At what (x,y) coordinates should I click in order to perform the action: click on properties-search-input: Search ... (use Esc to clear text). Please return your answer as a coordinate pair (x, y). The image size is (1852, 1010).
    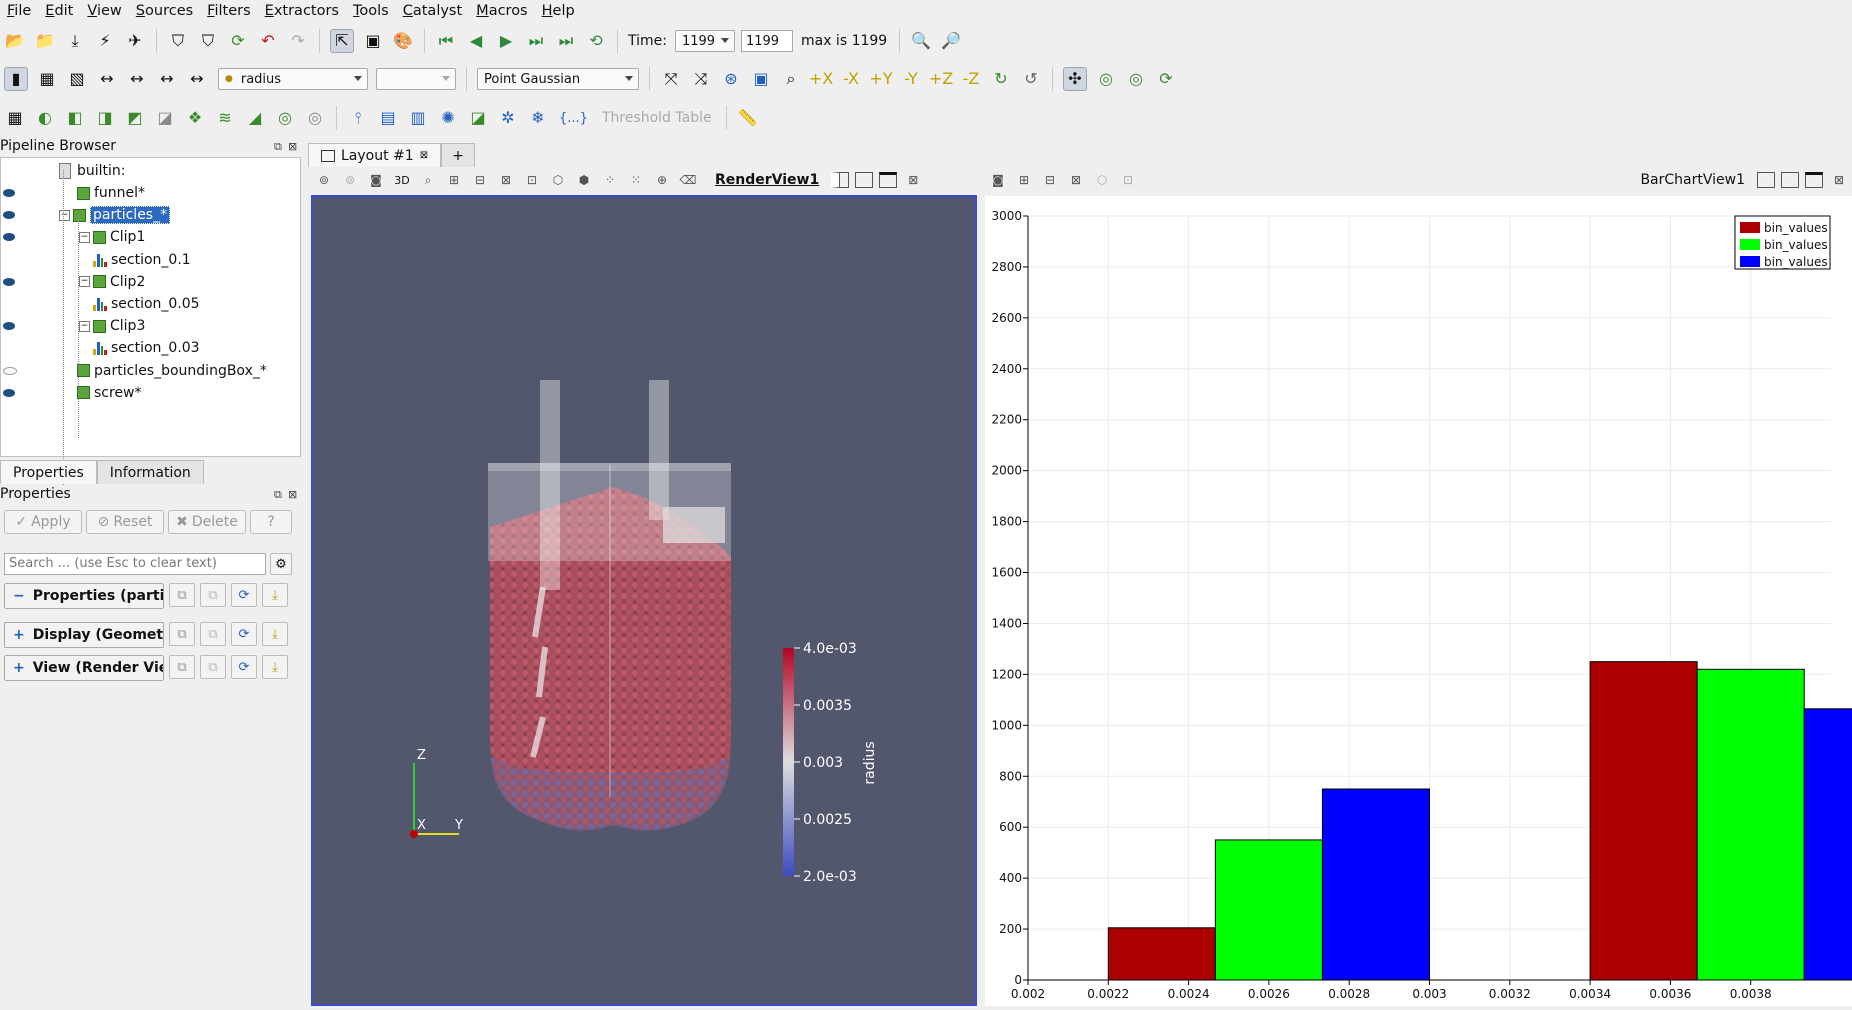
    Looking at the image, I should click on (135, 564).